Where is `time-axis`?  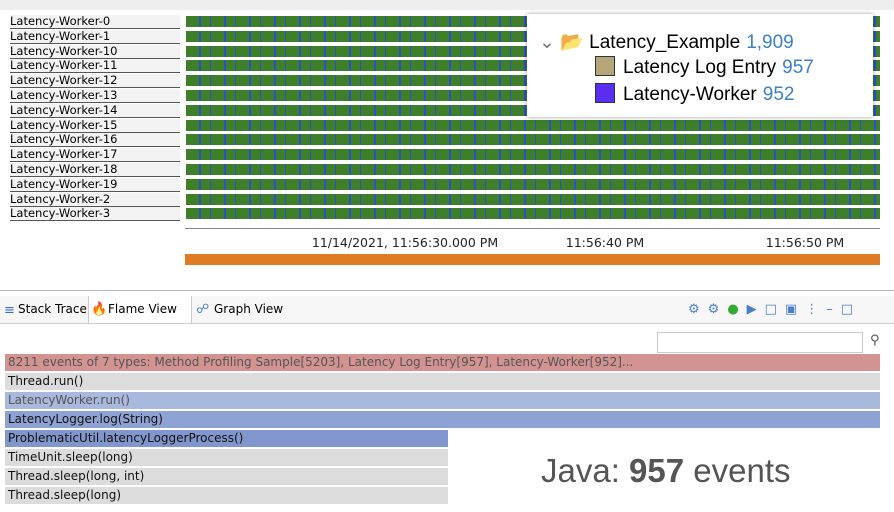 time-axis is located at coordinates (532, 228).